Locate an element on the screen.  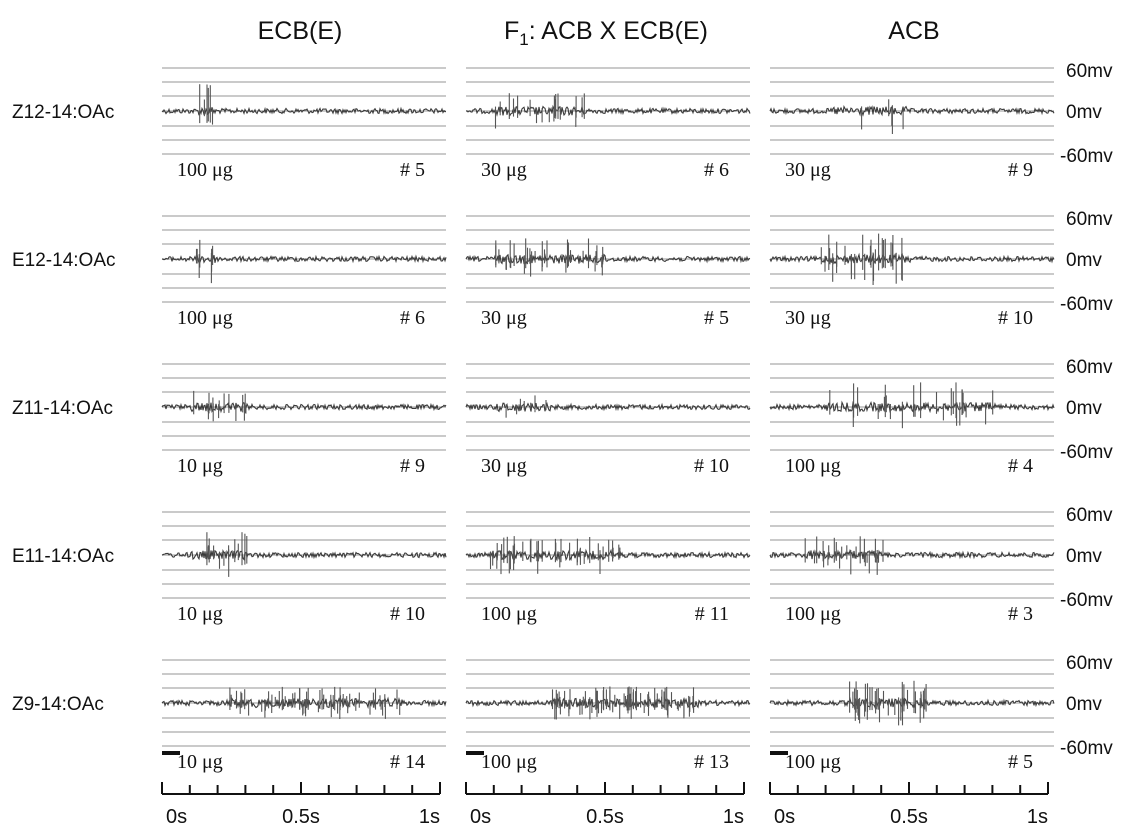
recording-number: # 13 is located at coordinates (711, 762).